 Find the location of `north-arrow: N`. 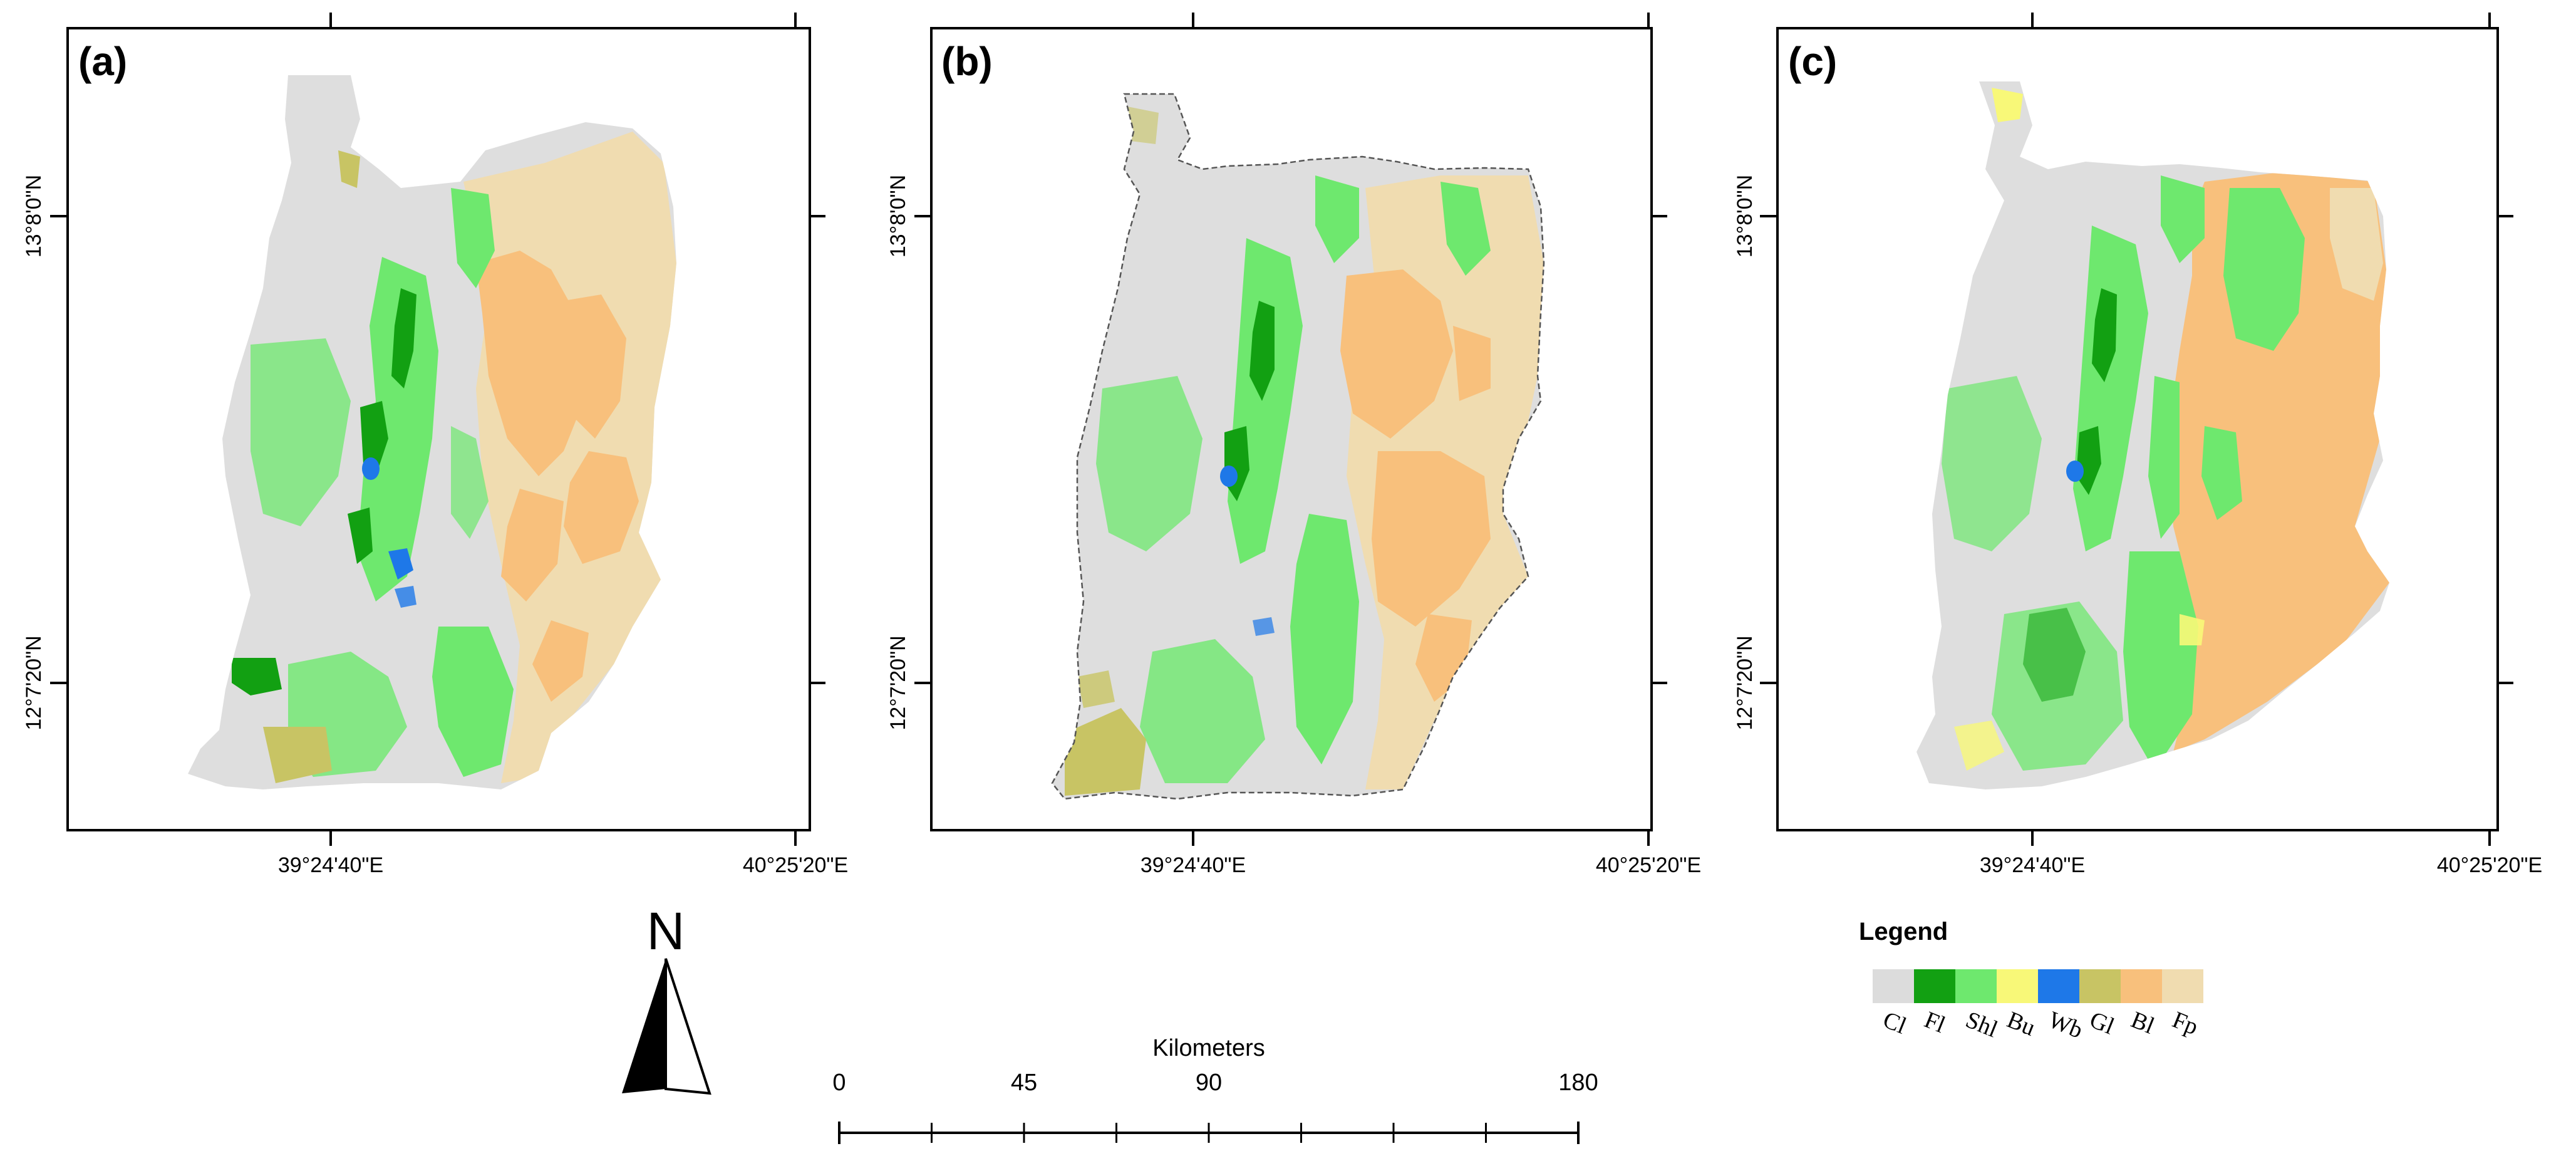

north-arrow: N is located at coordinates (666, 998).